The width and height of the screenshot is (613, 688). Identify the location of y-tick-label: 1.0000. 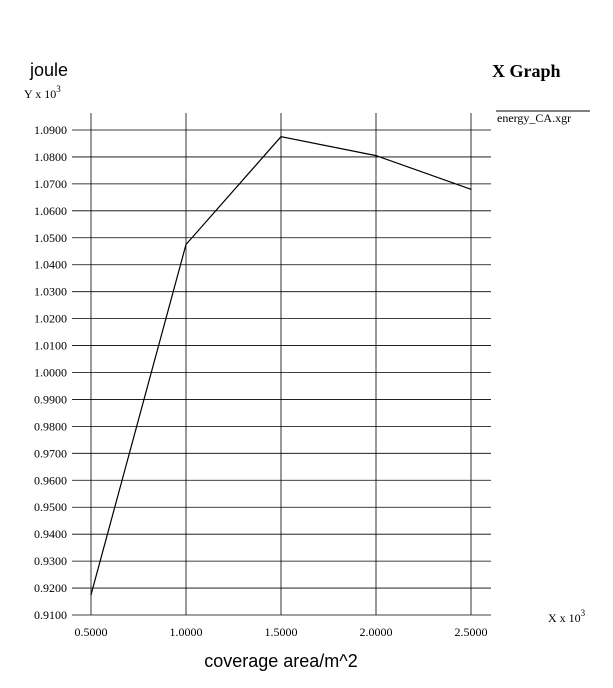
(50, 373).